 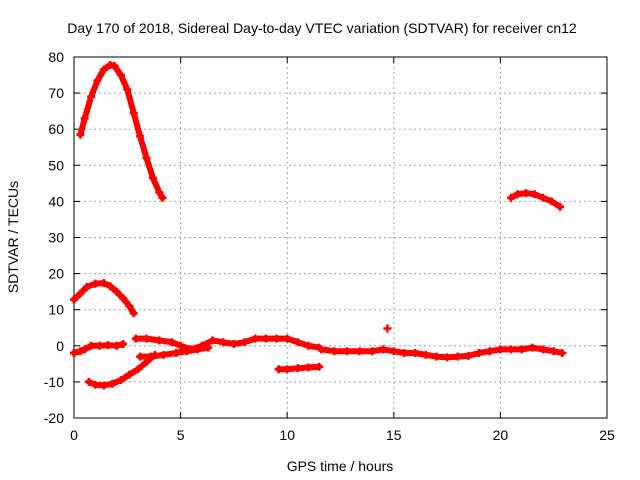 What do you see at coordinates (56, 93) in the screenshot?
I see `y-tick-label: 70` at bounding box center [56, 93].